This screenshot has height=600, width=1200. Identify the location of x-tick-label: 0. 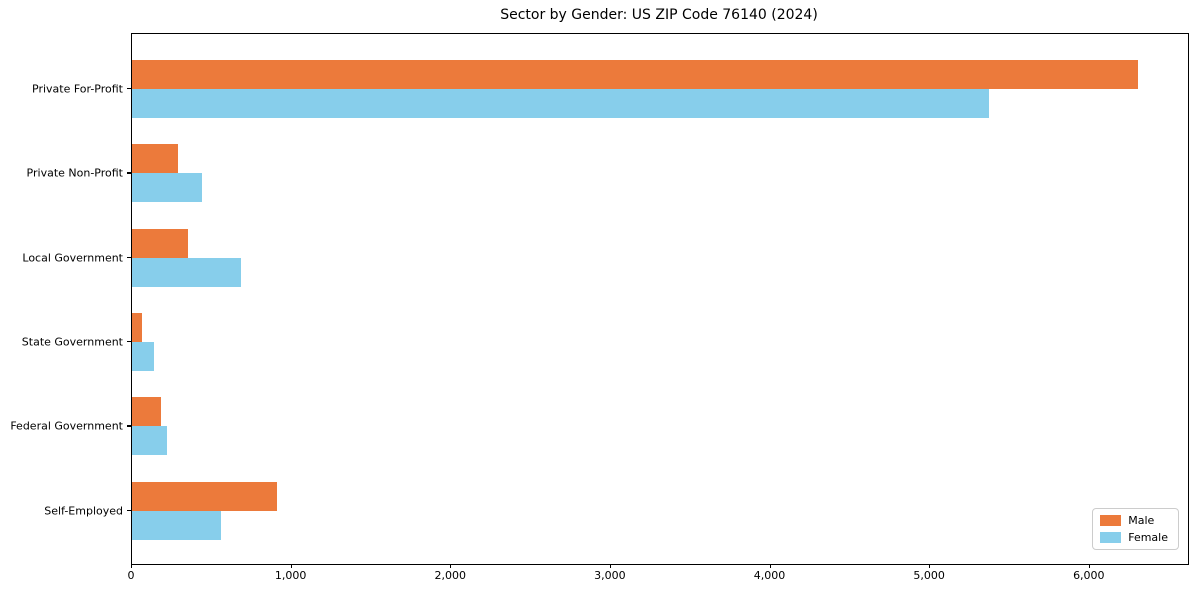
(131, 575).